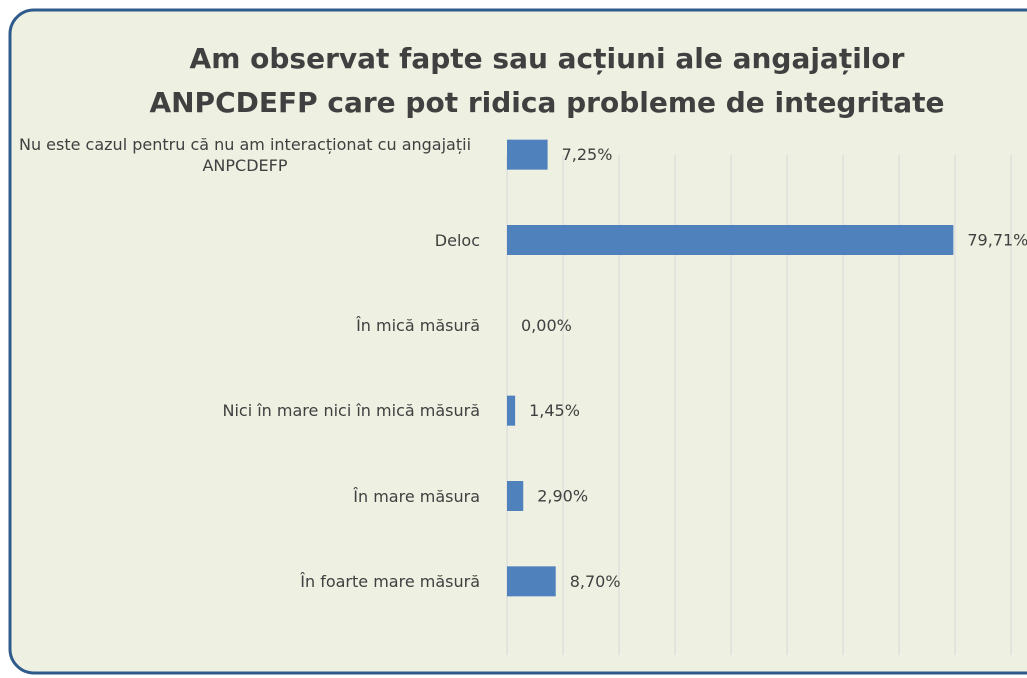 This screenshot has height=678, width=1027. I want to click on data-label: 0,00%, so click(546, 325).